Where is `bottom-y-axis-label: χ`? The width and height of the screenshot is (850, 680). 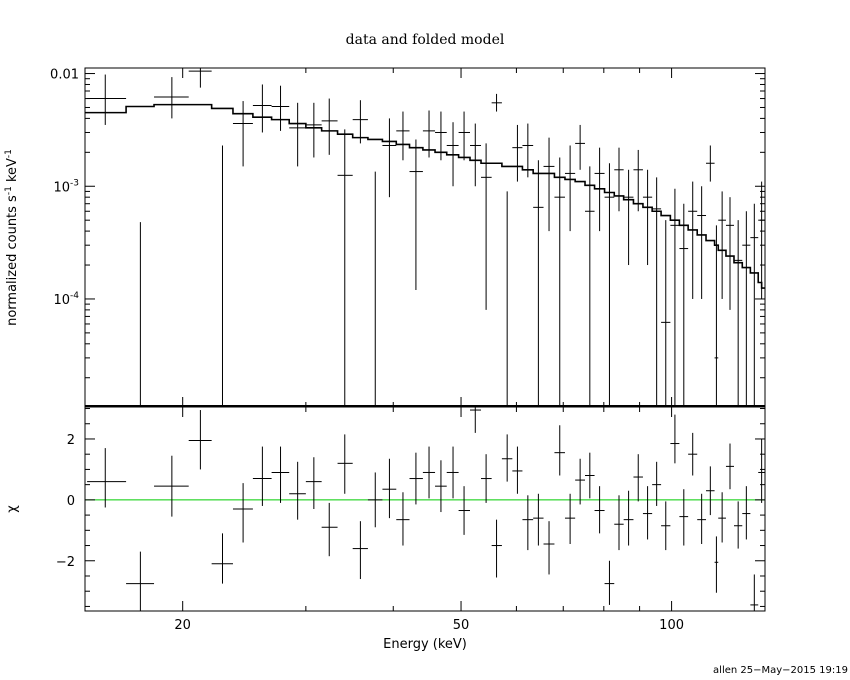
bottom-y-axis-label: χ is located at coordinates (12, 509).